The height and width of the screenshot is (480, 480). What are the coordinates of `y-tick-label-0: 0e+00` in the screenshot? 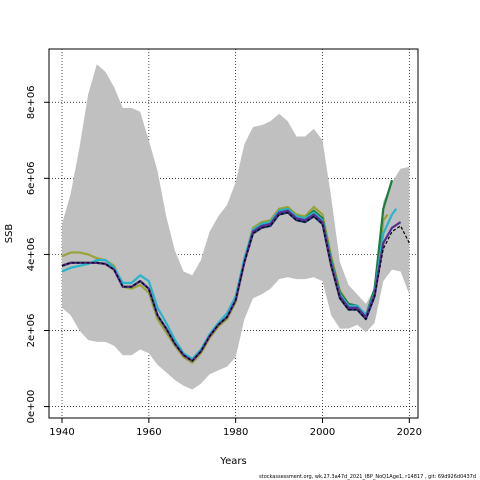 It's located at (31, 407).